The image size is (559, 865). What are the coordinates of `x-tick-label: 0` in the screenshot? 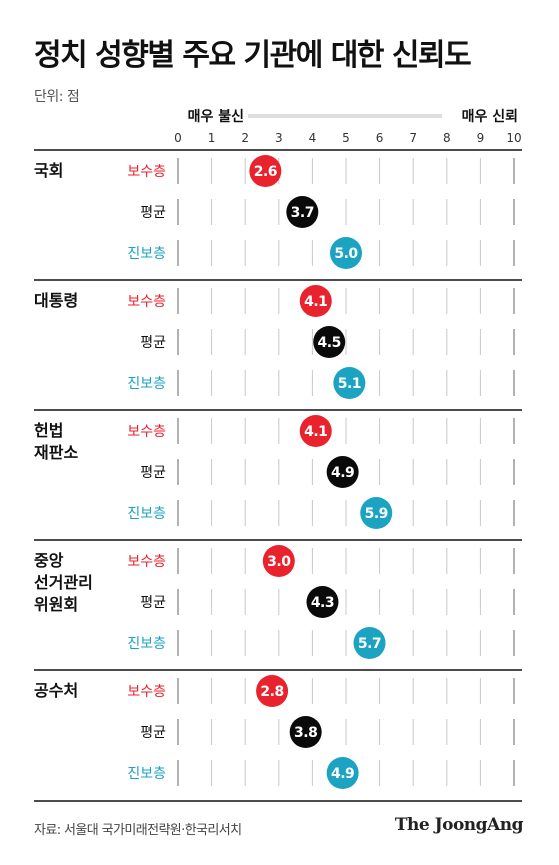 It's located at (178, 138).